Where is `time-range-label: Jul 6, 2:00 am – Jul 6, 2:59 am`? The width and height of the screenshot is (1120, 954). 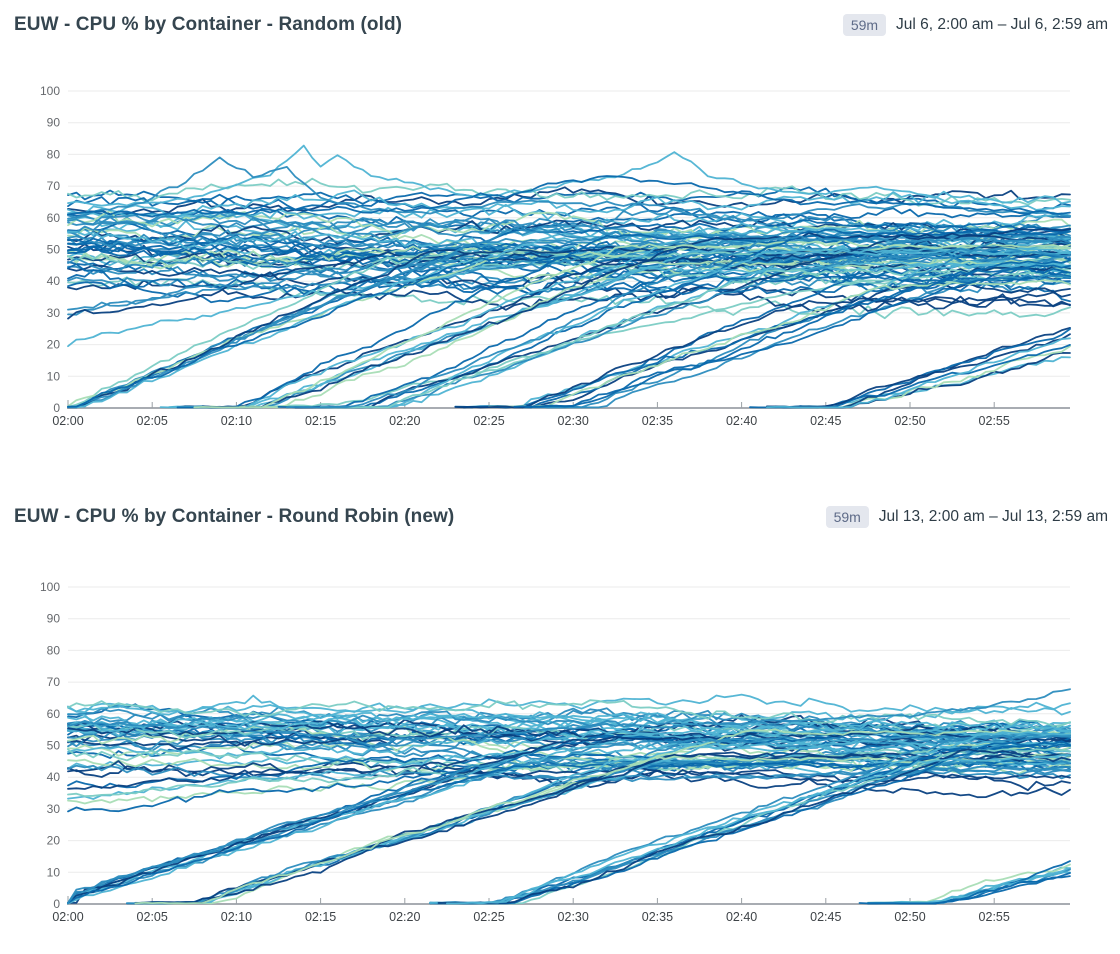 time-range-label: Jul 6, 2:00 am – Jul 6, 2:59 am is located at coordinates (1002, 24).